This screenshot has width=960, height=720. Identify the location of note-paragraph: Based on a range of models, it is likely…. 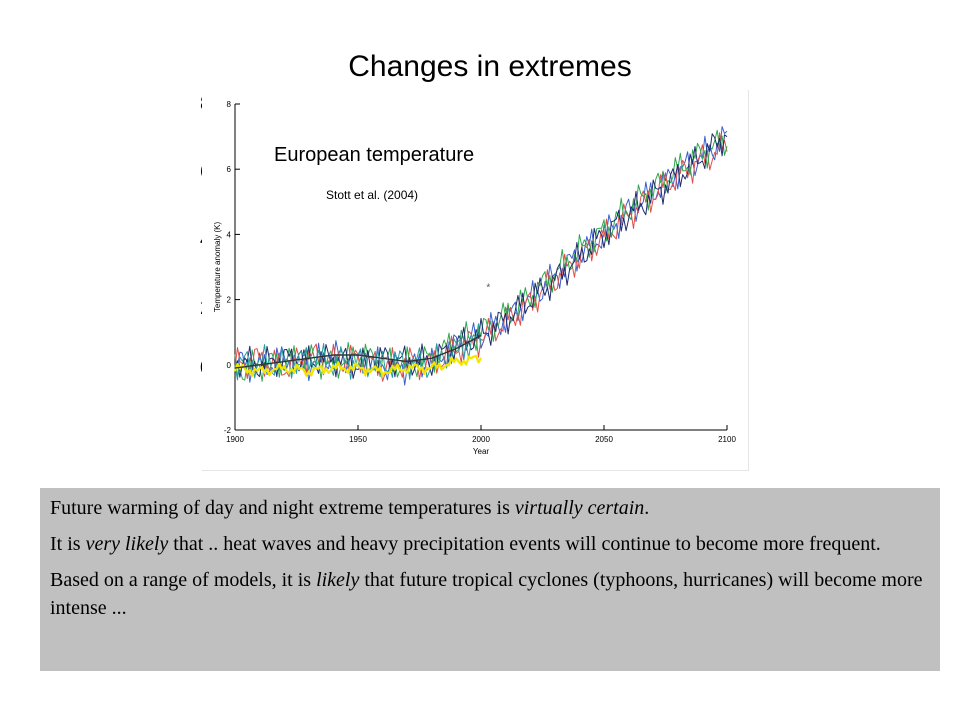
(490, 594).